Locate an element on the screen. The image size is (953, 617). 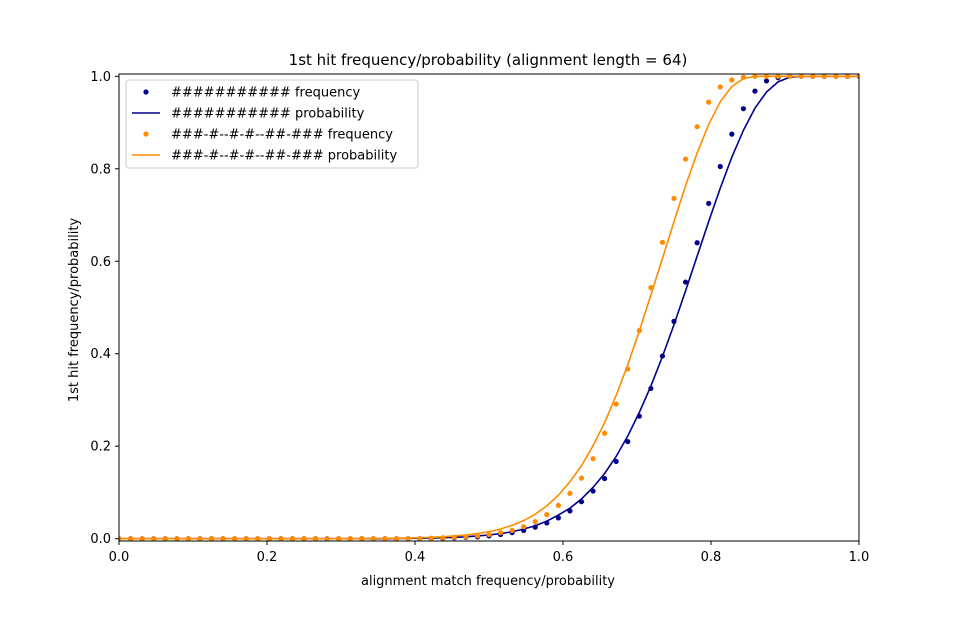
legend-item-2: ###-#--#-#--##-### frequency is located at coordinates (268, 135).